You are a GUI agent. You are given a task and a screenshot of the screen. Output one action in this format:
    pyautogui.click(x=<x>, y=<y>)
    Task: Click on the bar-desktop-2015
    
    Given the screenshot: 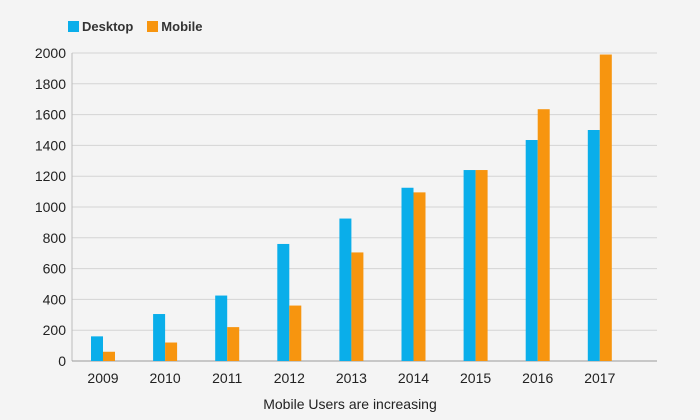 What is the action you would take?
    pyautogui.click(x=469, y=265)
    